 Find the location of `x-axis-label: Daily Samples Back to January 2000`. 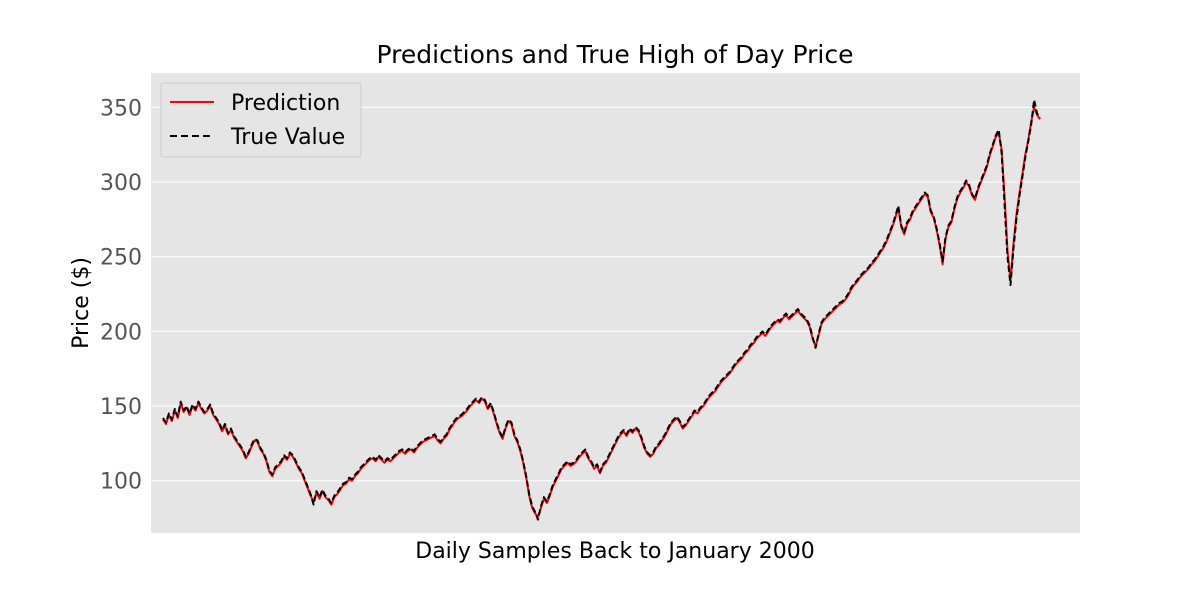

x-axis-label: Daily Samples Back to January 2000 is located at coordinates (614, 551).